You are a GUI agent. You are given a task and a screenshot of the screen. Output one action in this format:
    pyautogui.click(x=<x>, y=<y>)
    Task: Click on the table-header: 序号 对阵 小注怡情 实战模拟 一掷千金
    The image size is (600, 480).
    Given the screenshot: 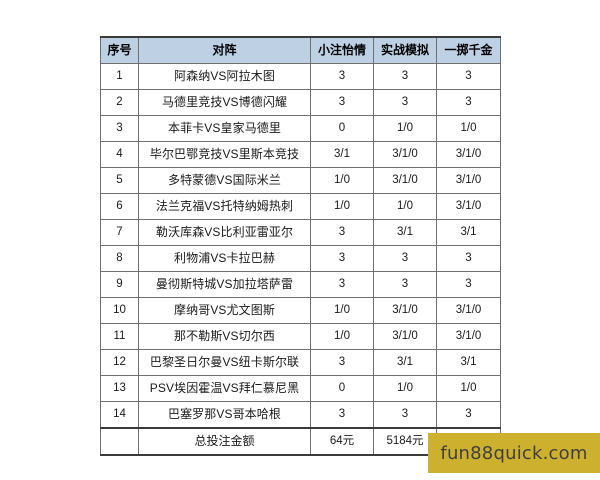 What is the action you would take?
    pyautogui.click(x=300, y=50)
    